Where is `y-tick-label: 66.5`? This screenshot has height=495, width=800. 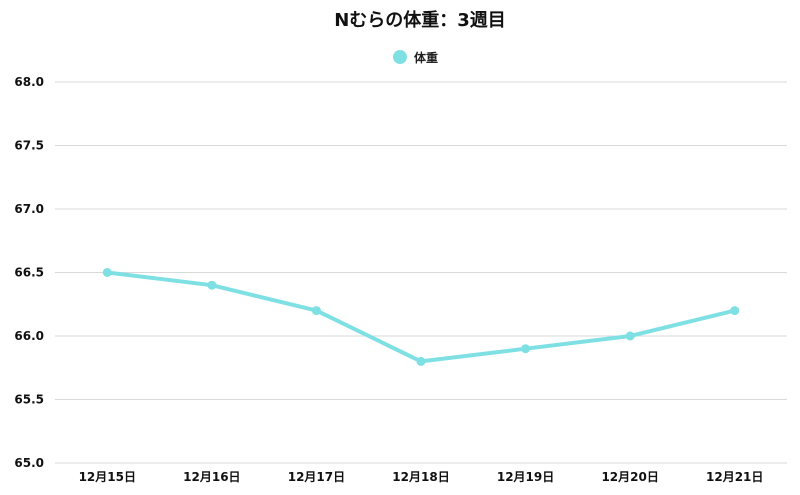 y-tick-label: 66.5 is located at coordinates (29, 273).